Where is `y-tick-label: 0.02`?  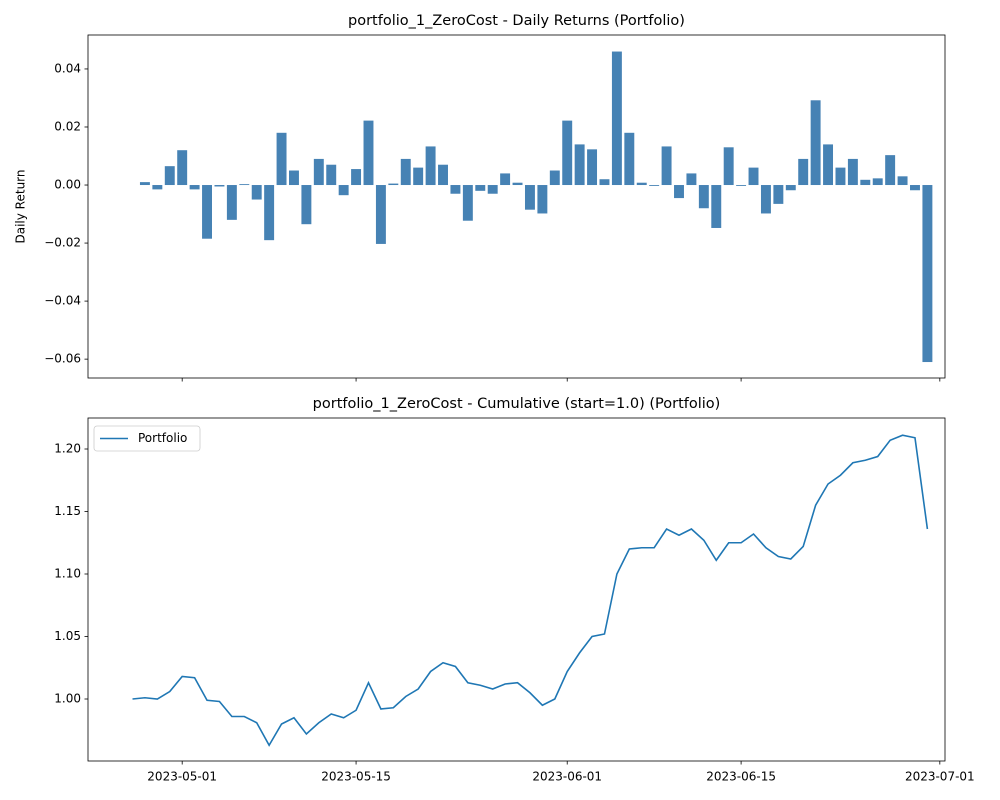 y-tick-label: 0.02 is located at coordinates (67, 126).